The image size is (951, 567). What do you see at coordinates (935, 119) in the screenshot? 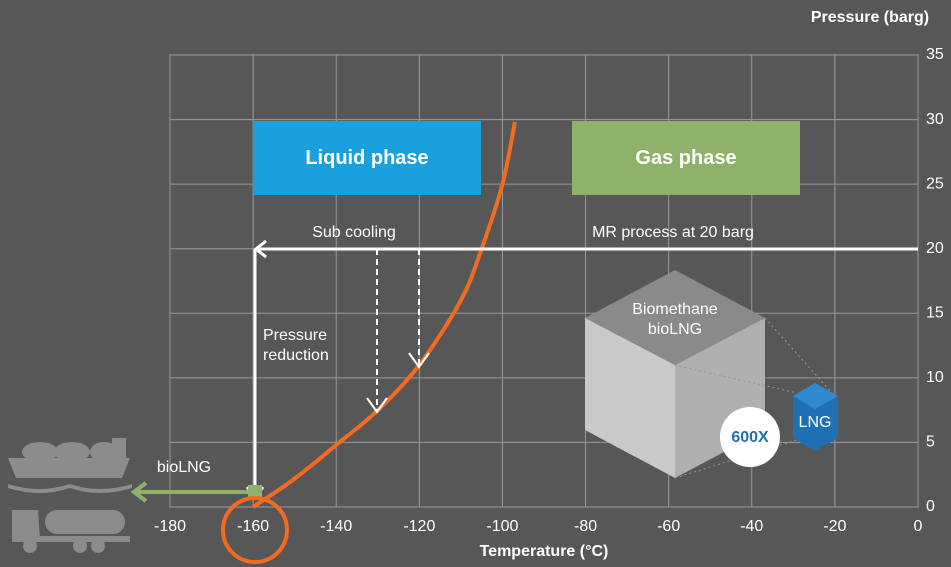
I see `y-tick-label: 30` at bounding box center [935, 119].